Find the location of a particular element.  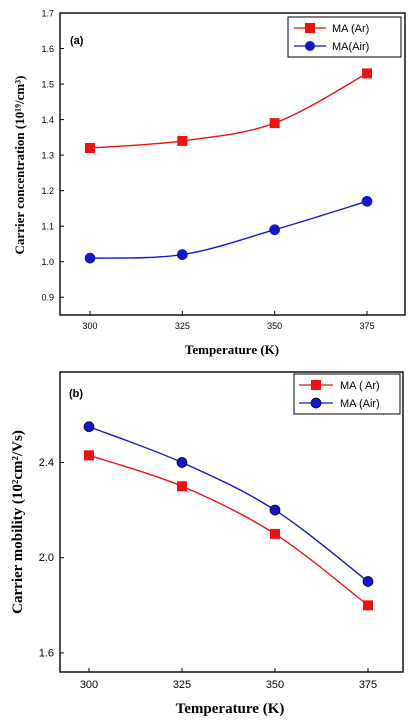

y-tick-label: 1.0 is located at coordinates (47, 262).